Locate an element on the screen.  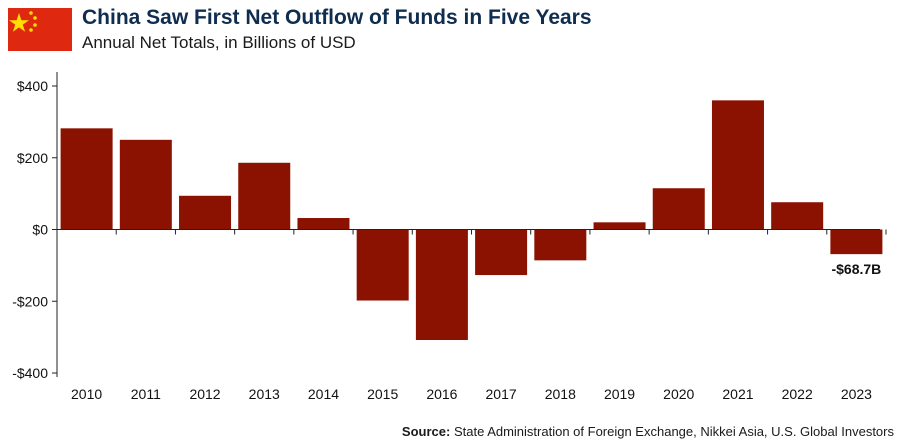
bar-2018 is located at coordinates (560, 245).